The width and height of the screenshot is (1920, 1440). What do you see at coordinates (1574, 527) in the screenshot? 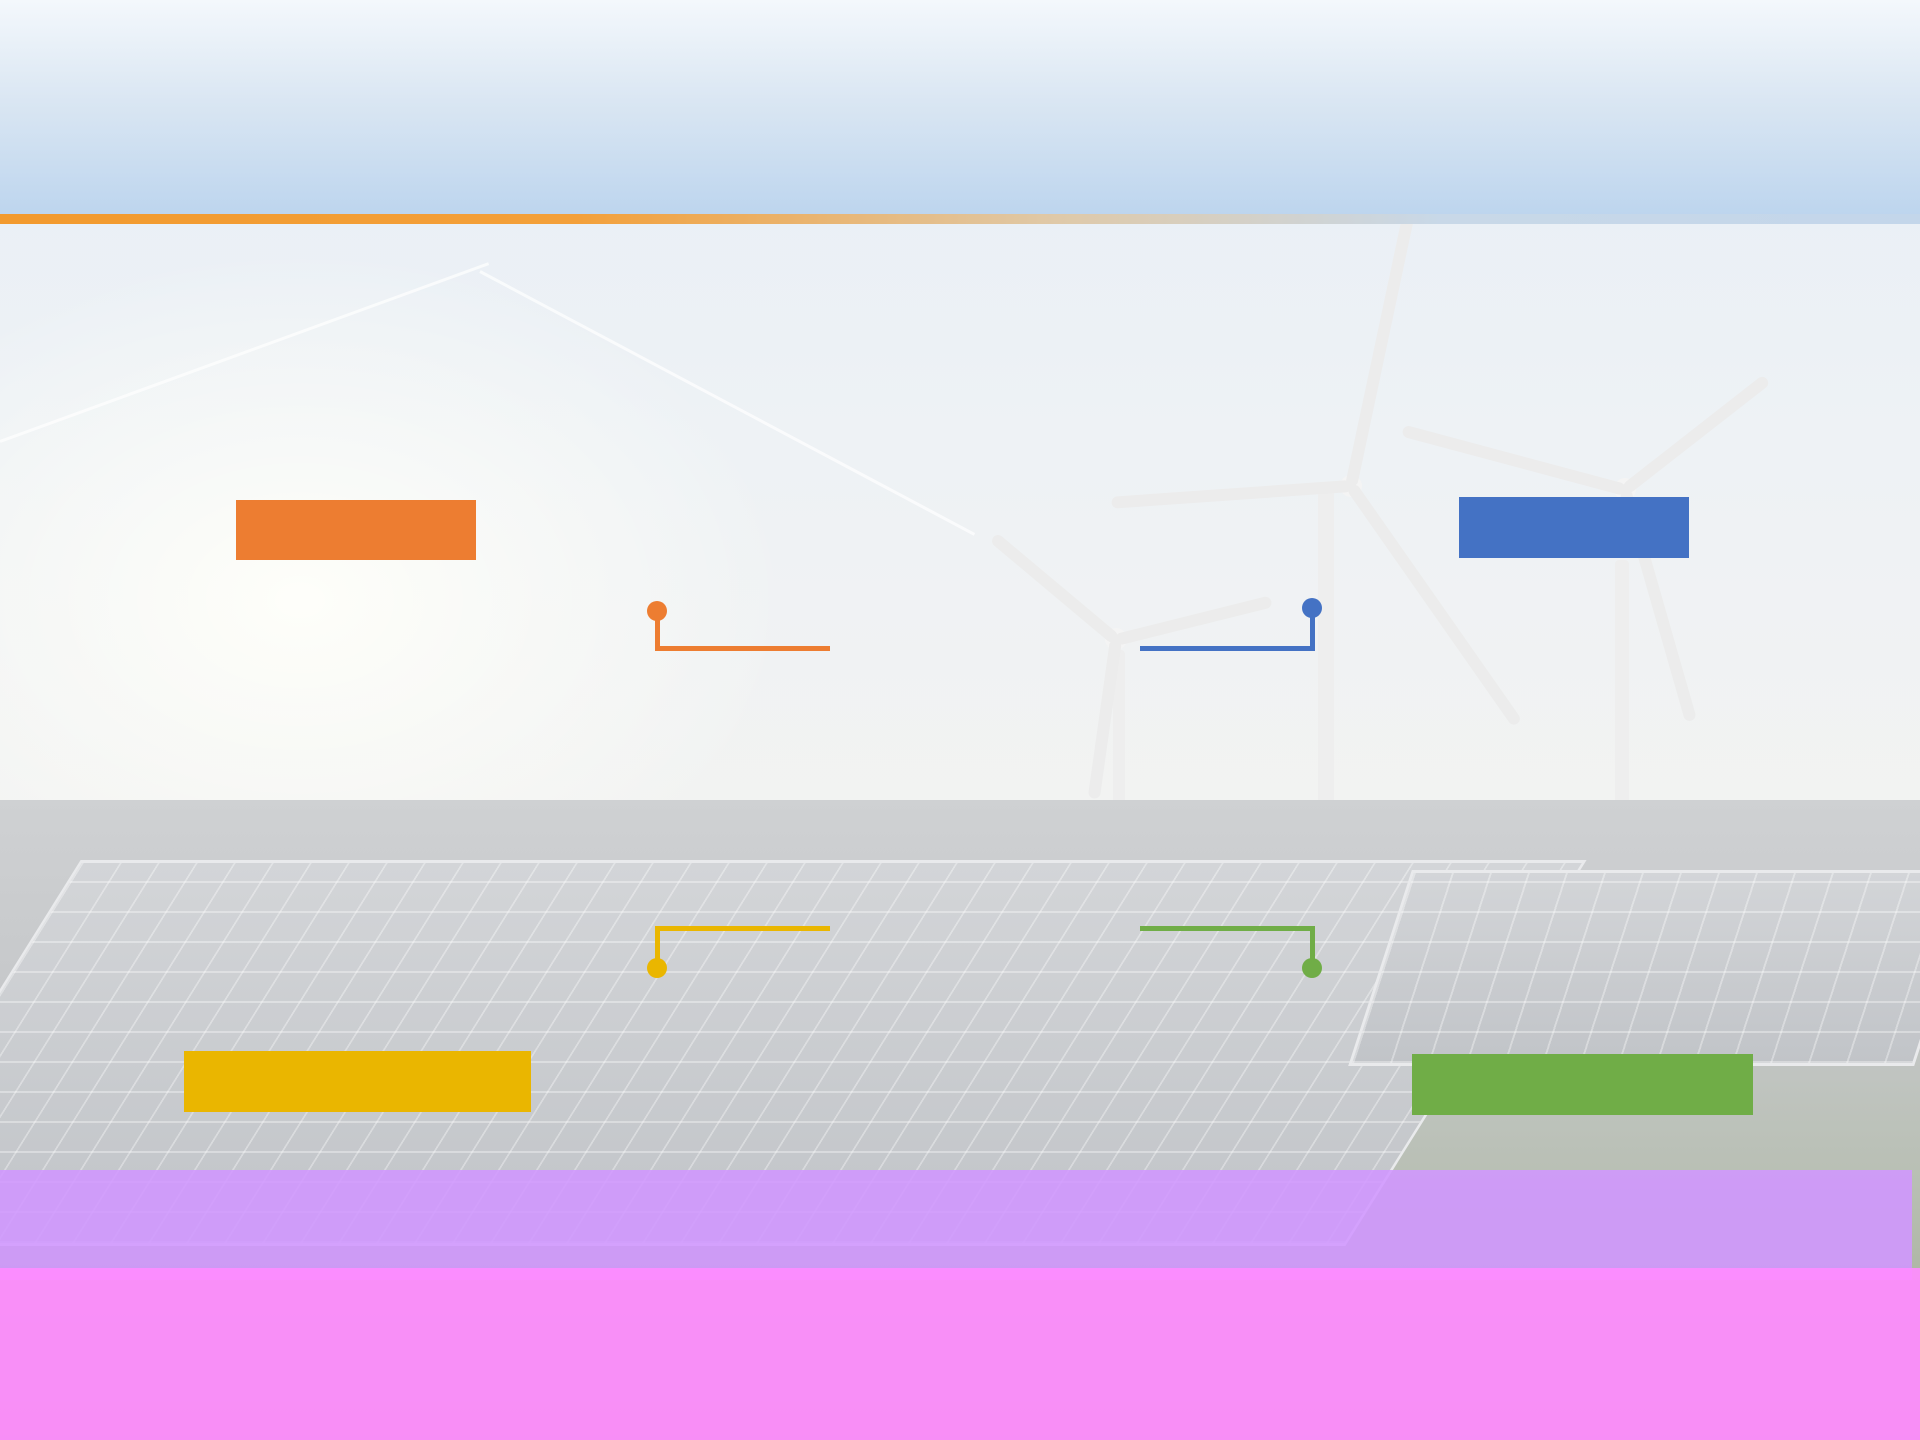
I see `label-box-blue` at bounding box center [1574, 527].